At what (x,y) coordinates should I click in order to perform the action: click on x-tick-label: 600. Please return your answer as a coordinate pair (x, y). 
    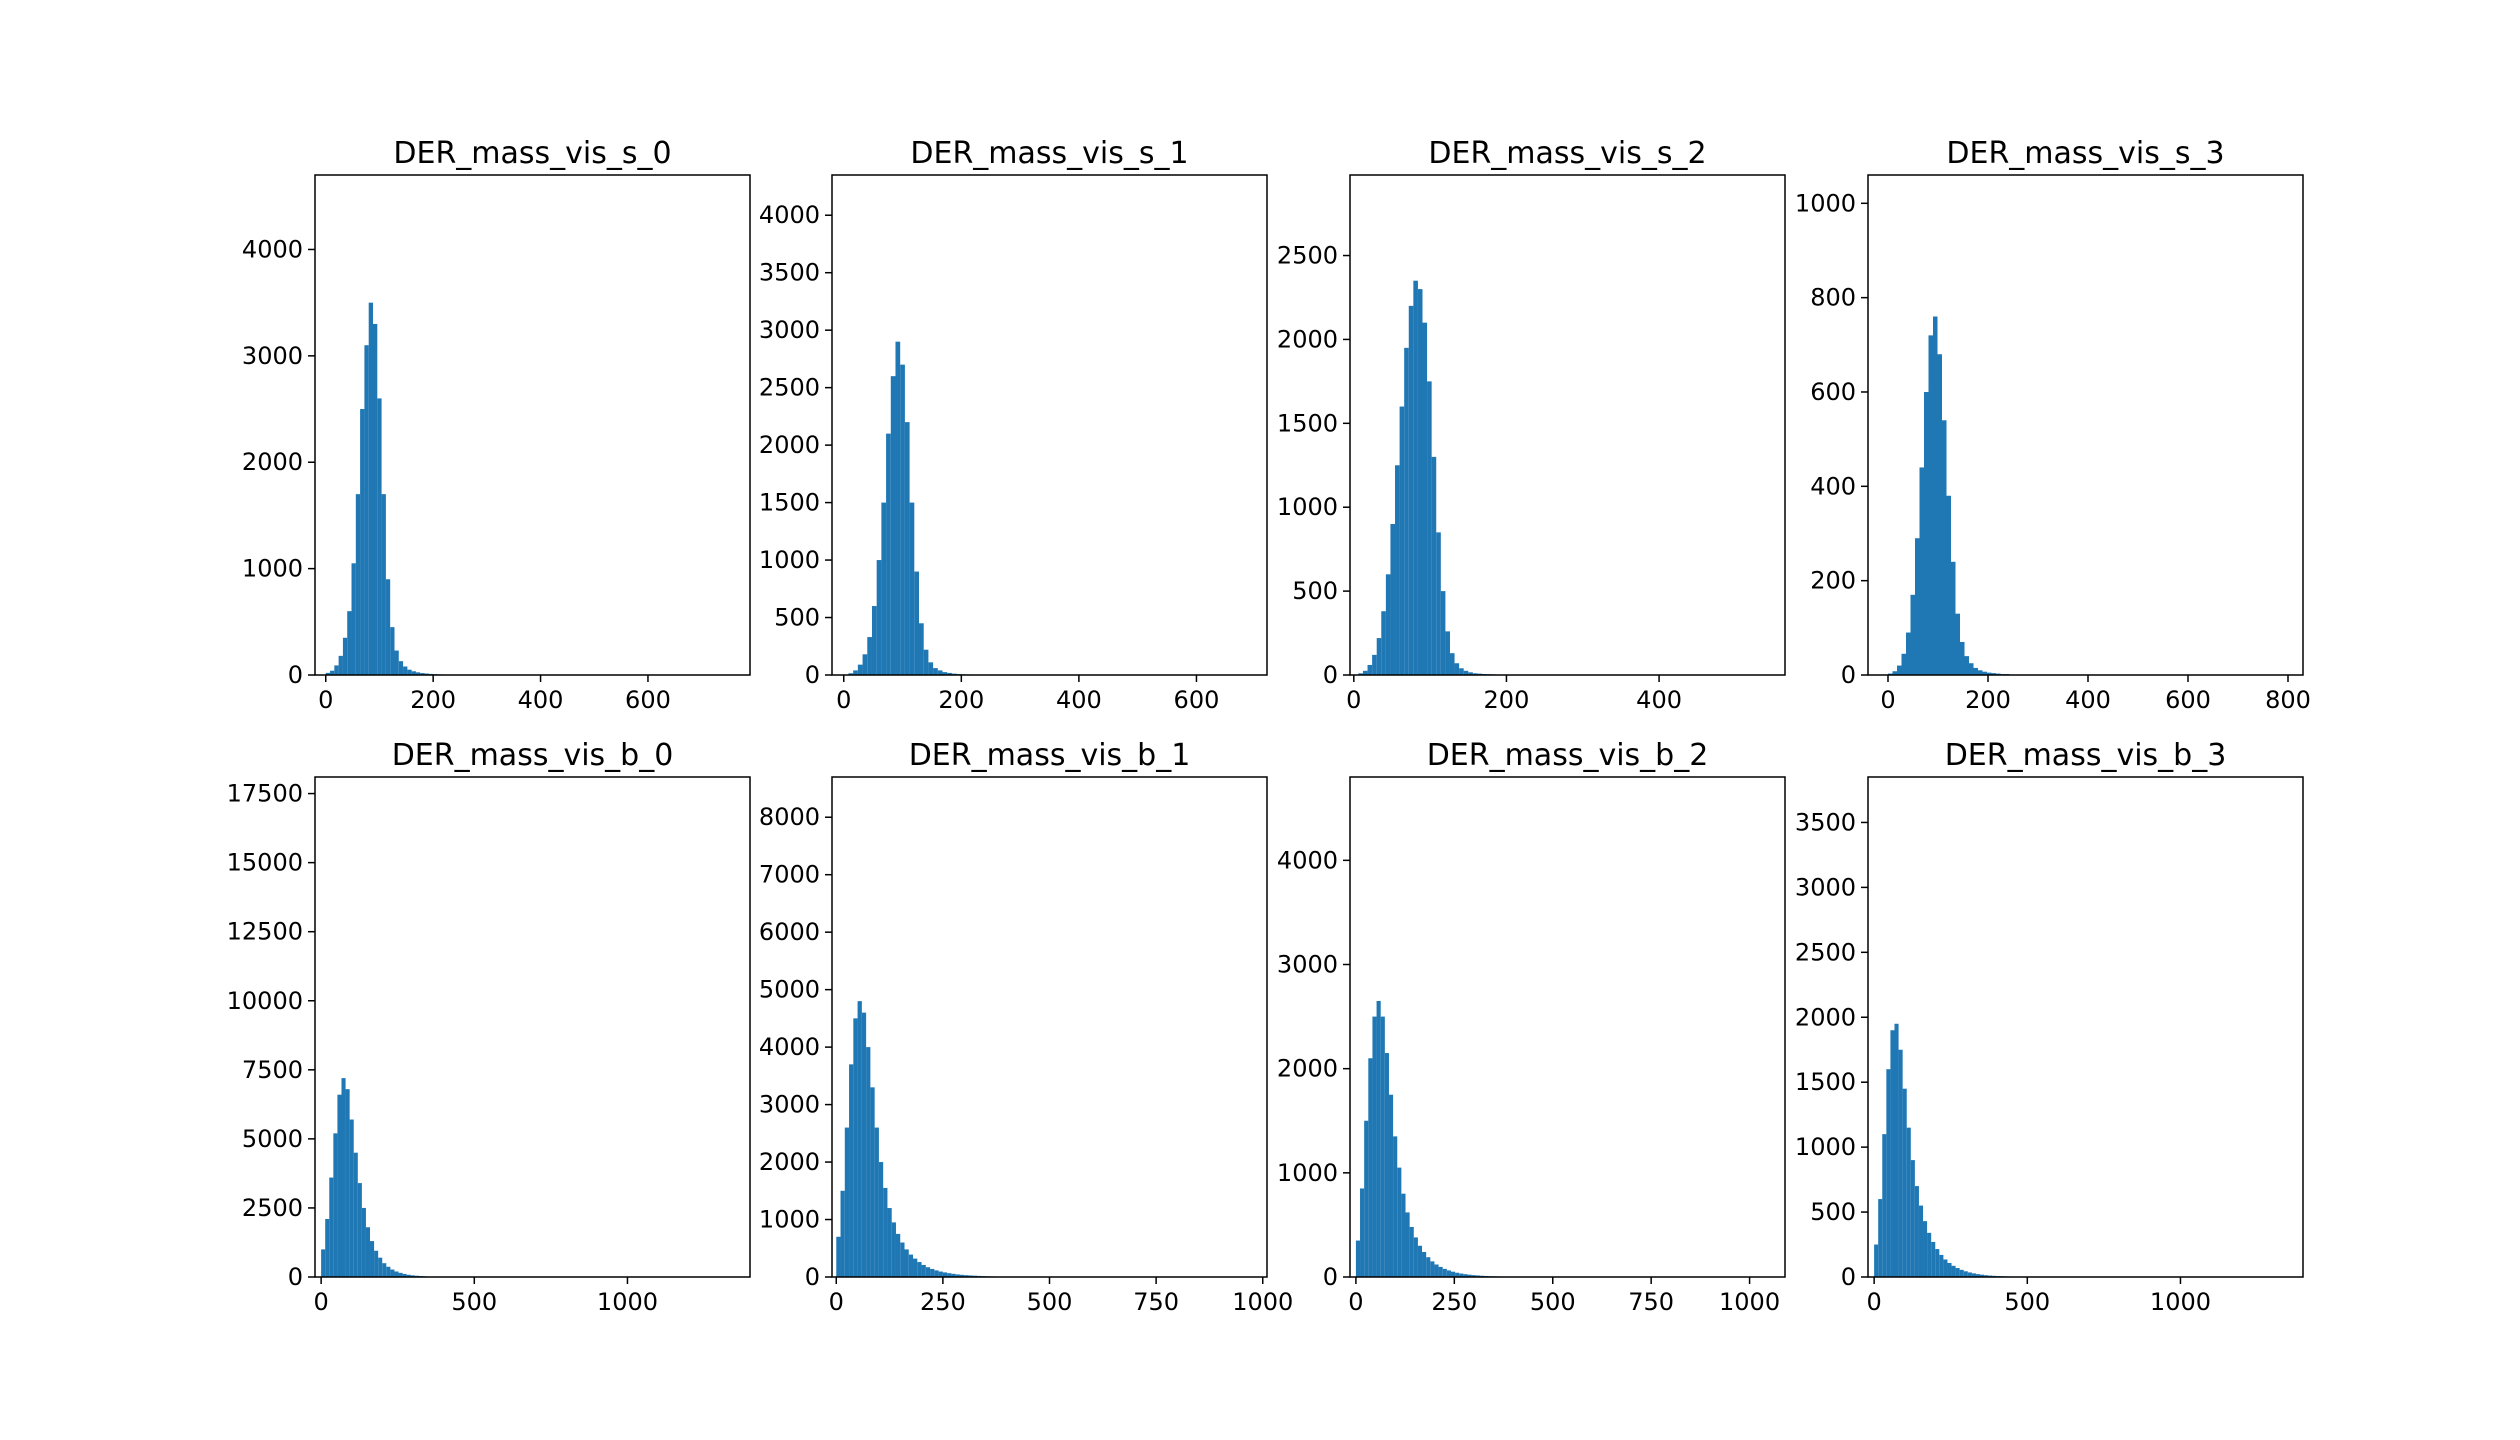
    Looking at the image, I should click on (1197, 700).